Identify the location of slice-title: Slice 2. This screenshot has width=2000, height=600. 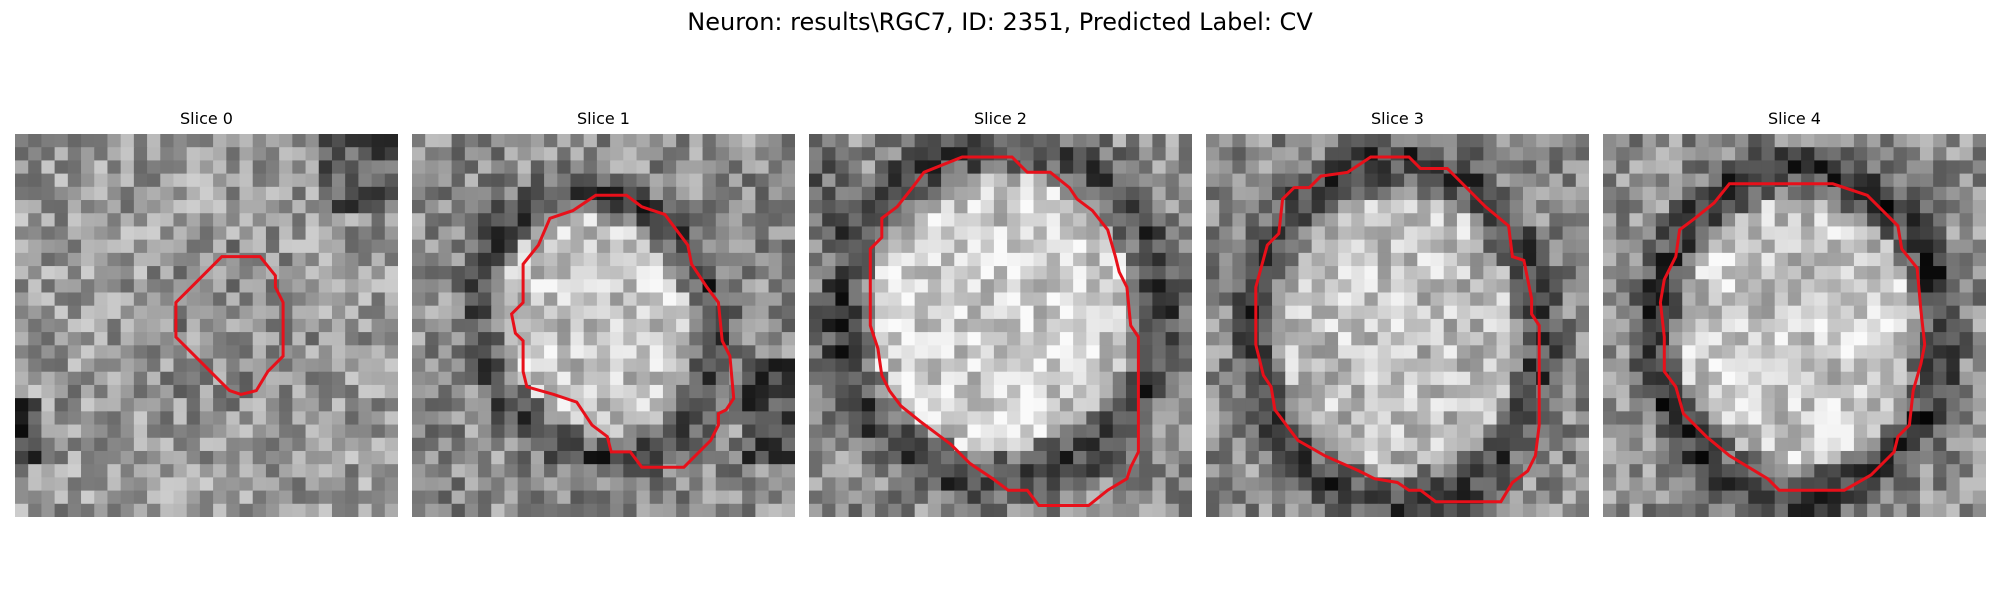
(1000, 118).